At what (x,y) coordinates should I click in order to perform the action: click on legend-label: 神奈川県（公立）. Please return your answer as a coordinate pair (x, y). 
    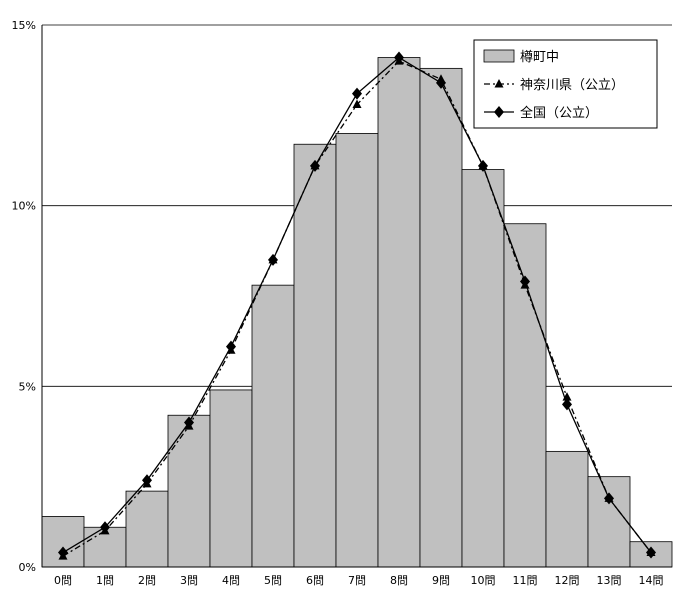
    Looking at the image, I should click on (572, 85).